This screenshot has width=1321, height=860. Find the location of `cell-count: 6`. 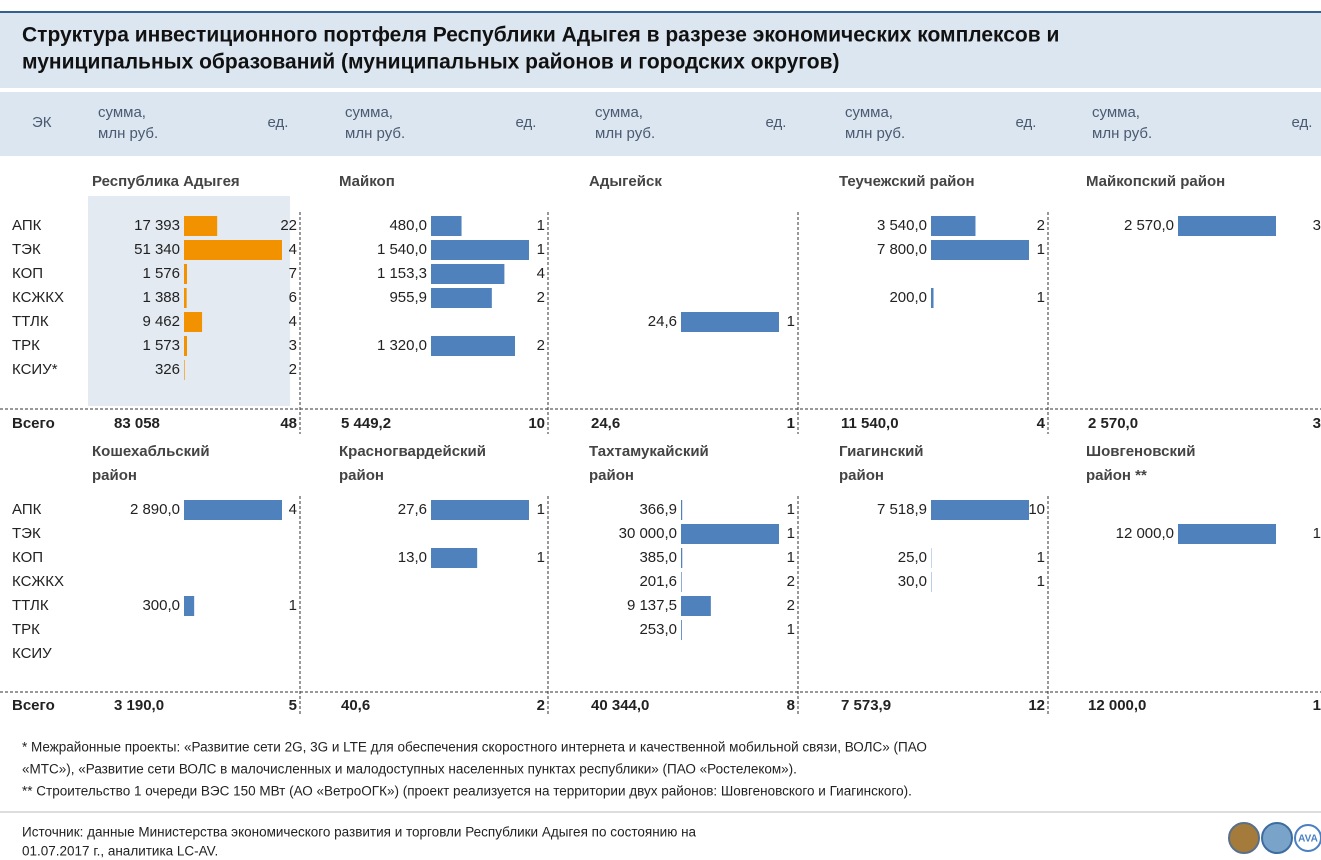

cell-count: 6 is located at coordinates (293, 297).